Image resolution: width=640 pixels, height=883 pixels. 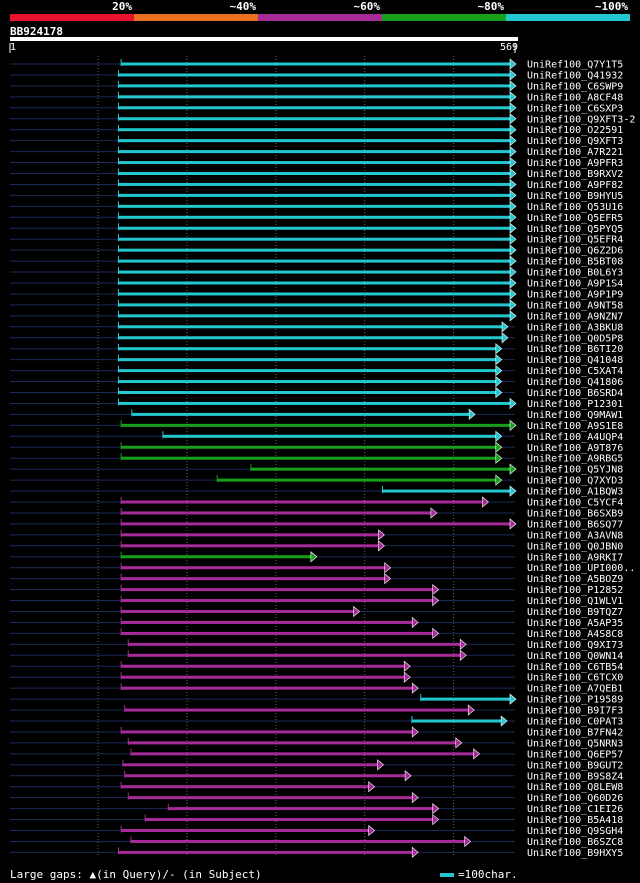 I want to click on hit-label: UniRef100_A9PF82, so click(x=575, y=185).